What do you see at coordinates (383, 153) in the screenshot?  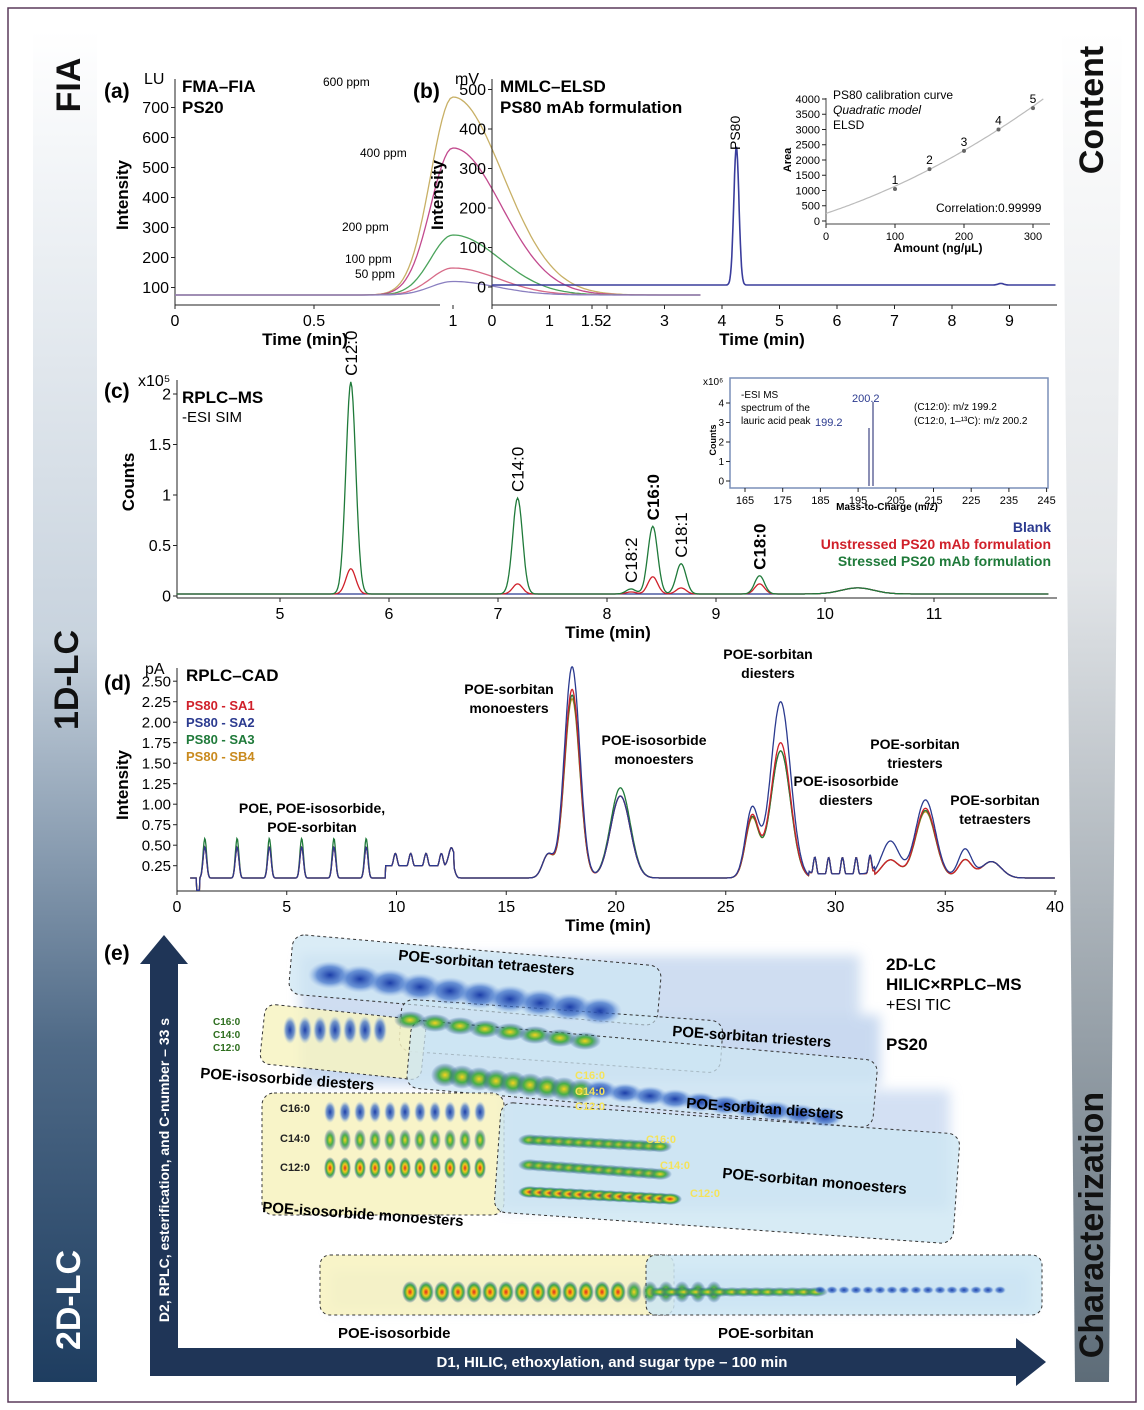 I see `fia-peak-label-1: 400 ppm` at bounding box center [383, 153].